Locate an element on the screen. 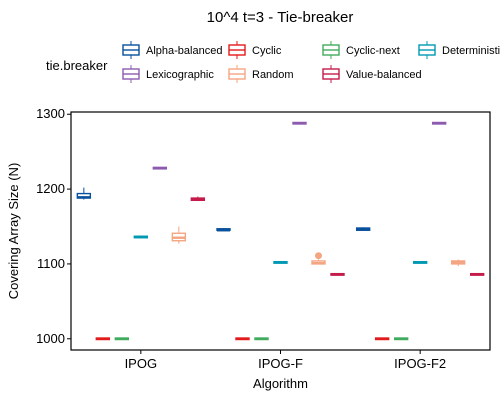 This screenshot has width=500, height=400. legend-label: Alpha-balanced is located at coordinates (184, 51).